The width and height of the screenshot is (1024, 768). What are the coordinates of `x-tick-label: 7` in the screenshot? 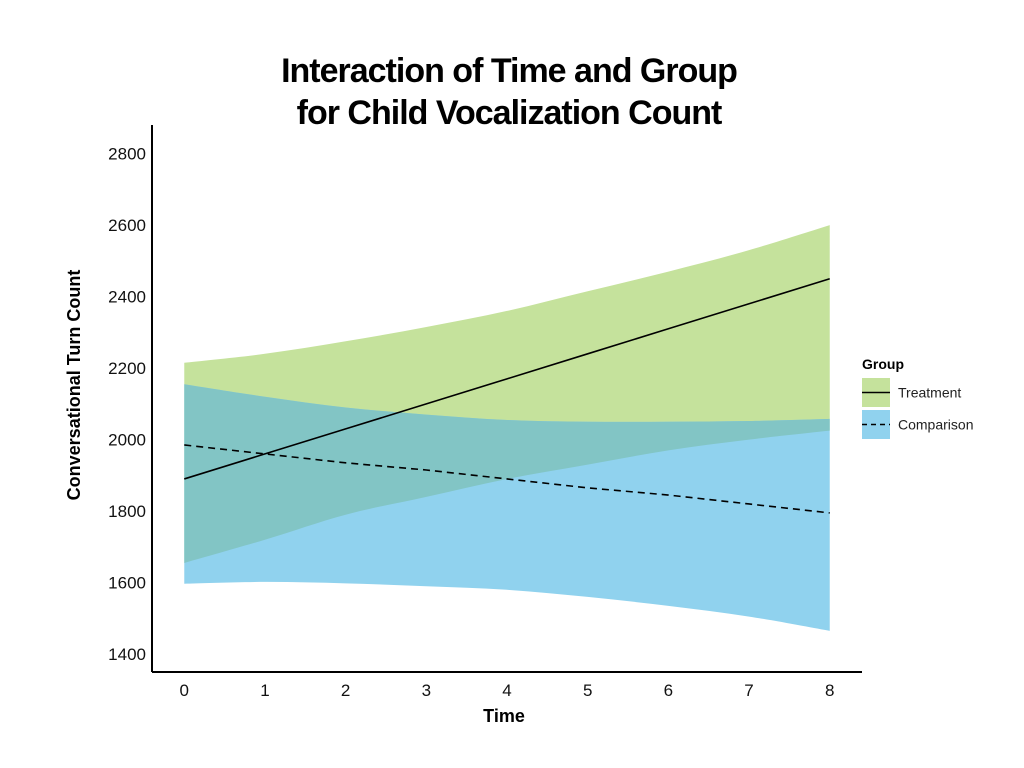 It's located at (748, 690).